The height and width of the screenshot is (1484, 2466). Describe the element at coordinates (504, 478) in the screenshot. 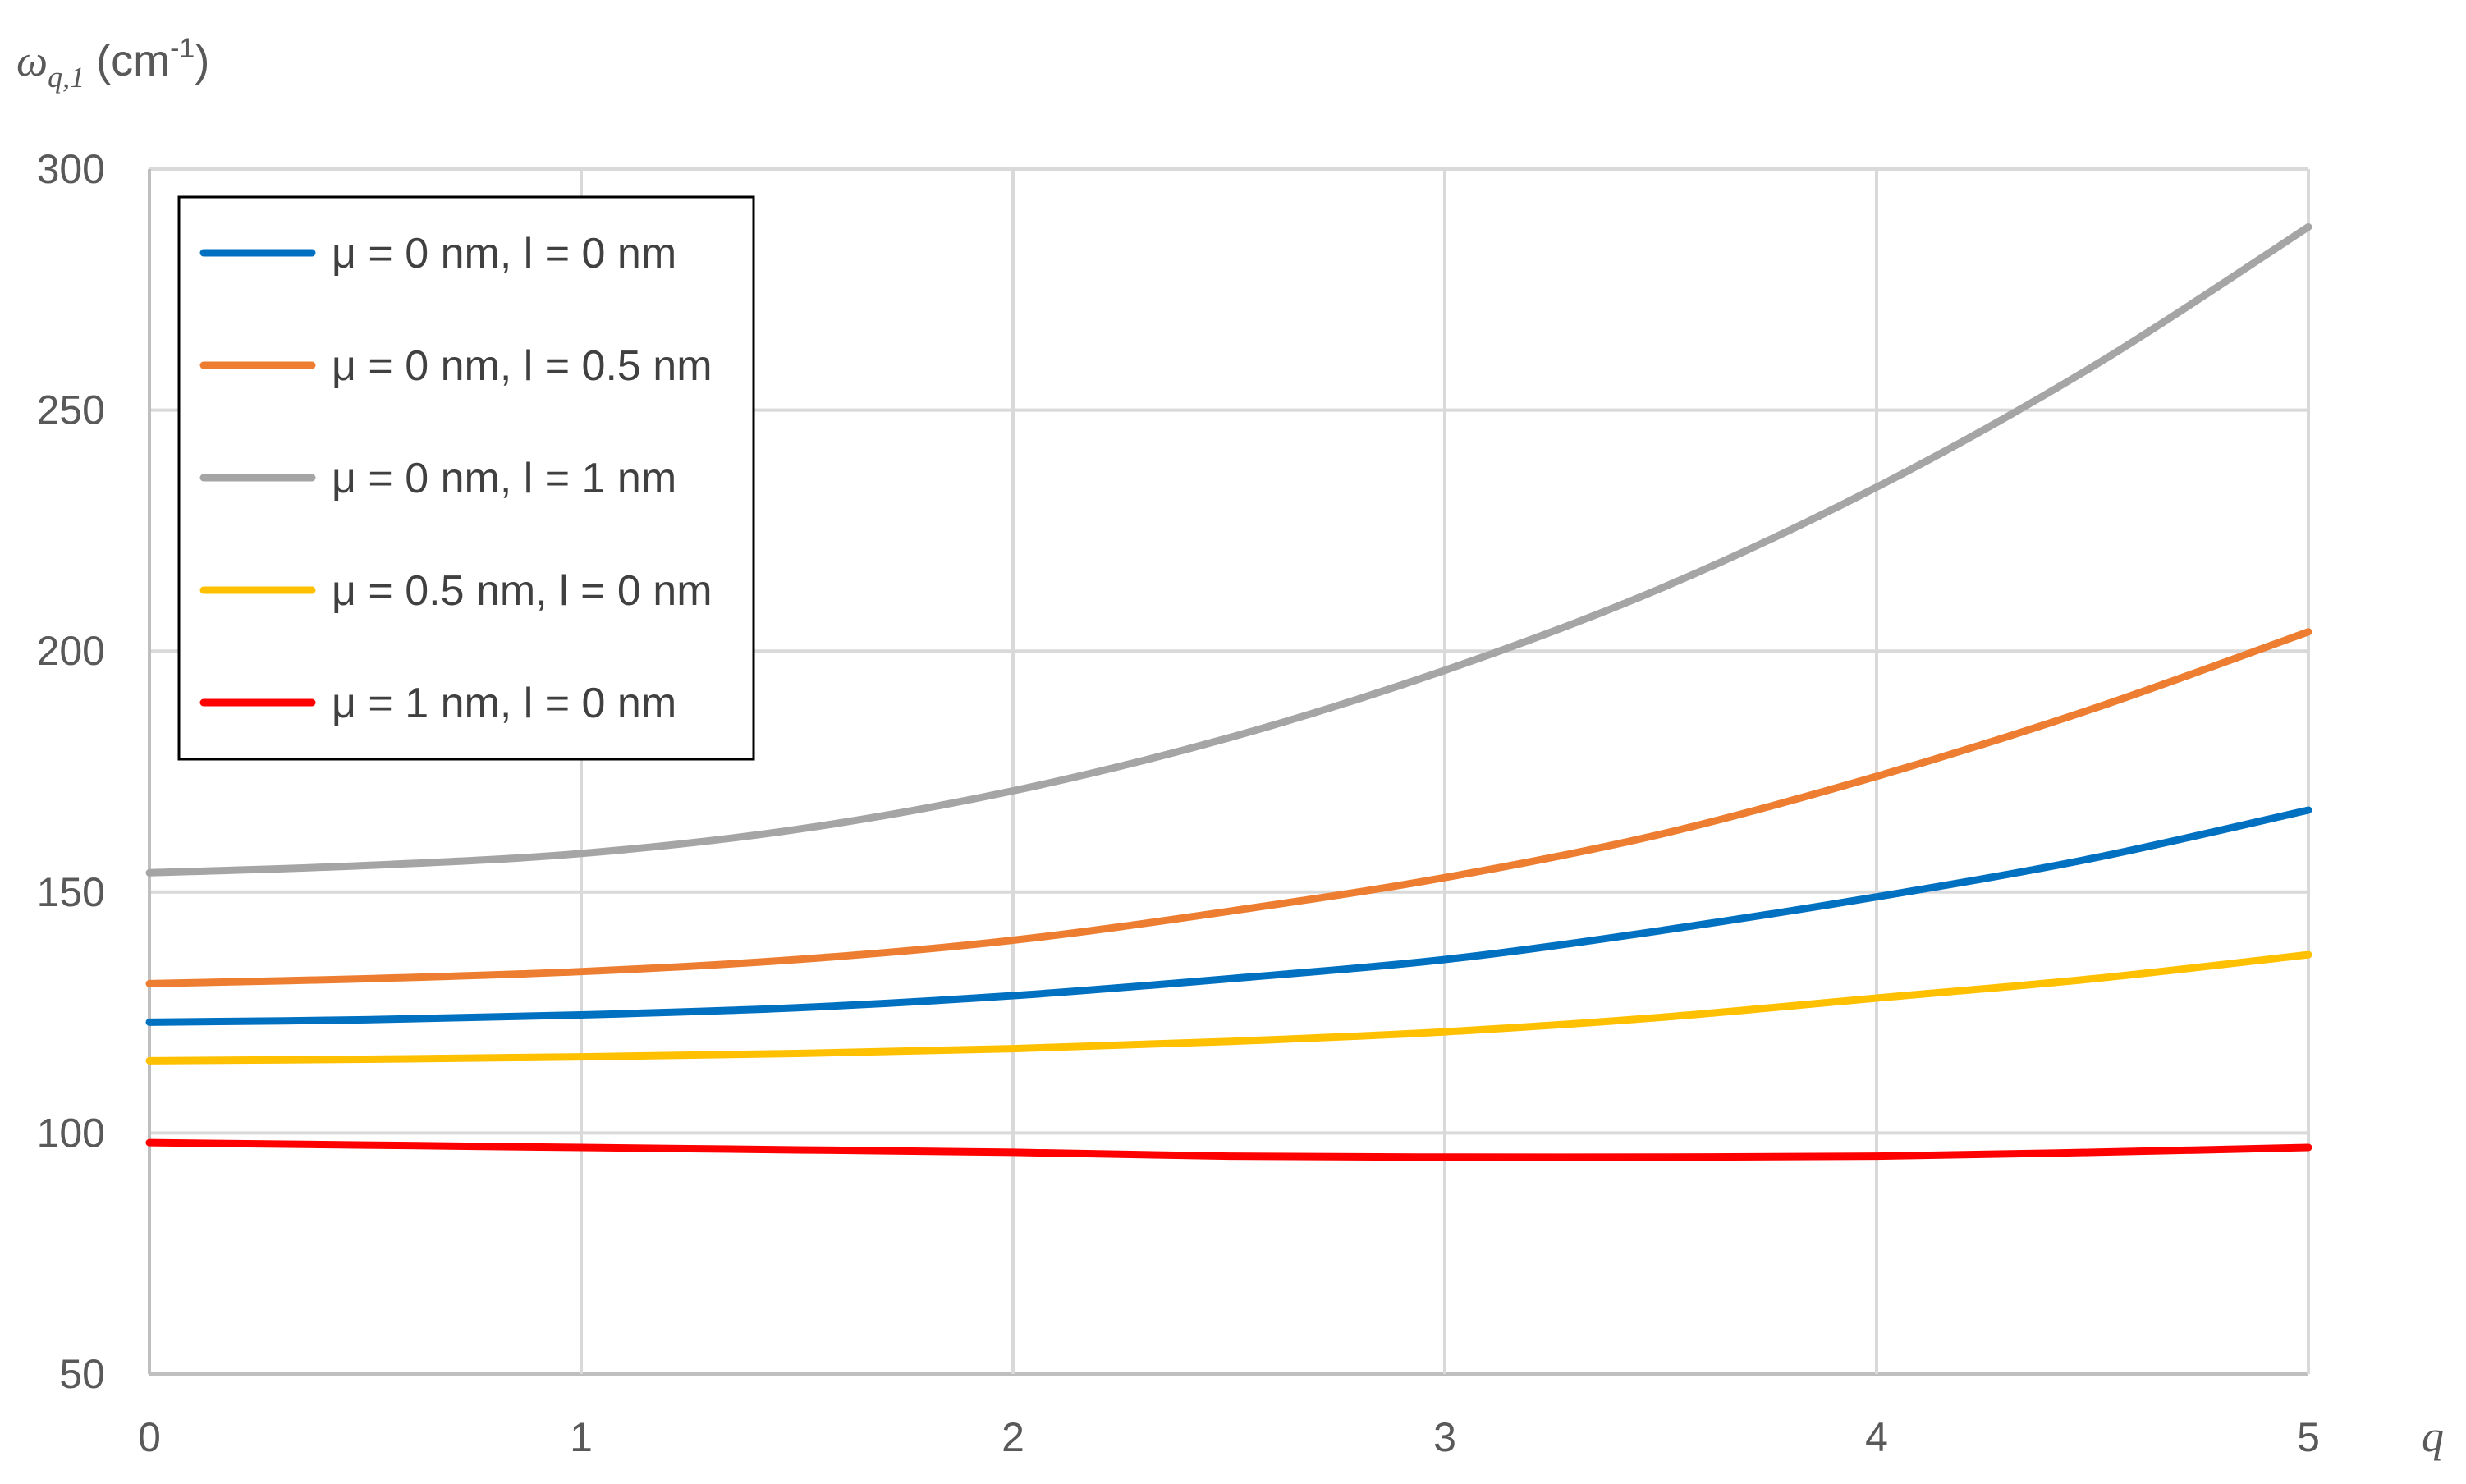

I see `legend-label-3: μ = 0 nm, l = 1 nm` at that location.